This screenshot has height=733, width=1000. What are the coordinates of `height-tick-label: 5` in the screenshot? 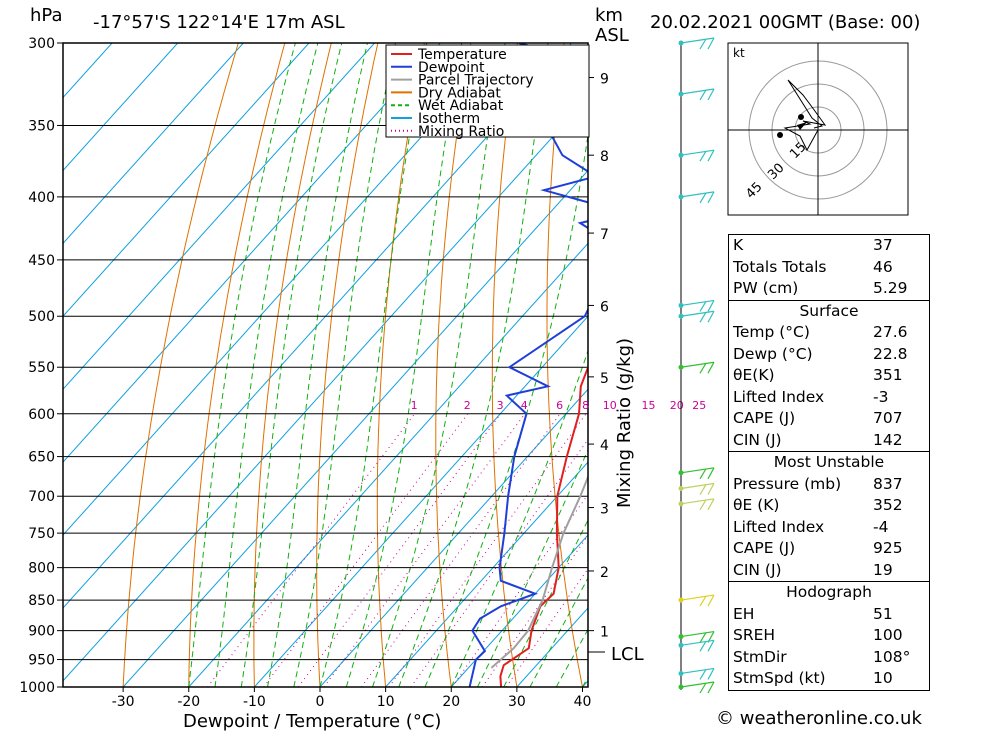 It's located at (604, 379).